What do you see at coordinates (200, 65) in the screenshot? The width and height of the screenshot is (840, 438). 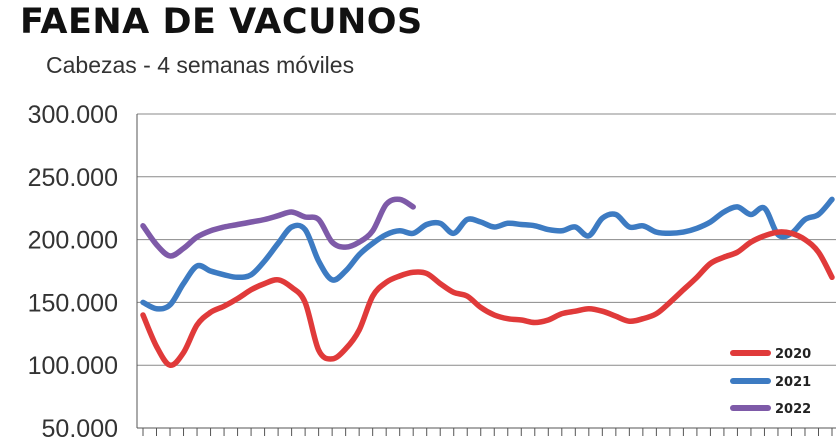 I see `chart-subtitle: Cabezas - 4 semanas móviles` at bounding box center [200, 65].